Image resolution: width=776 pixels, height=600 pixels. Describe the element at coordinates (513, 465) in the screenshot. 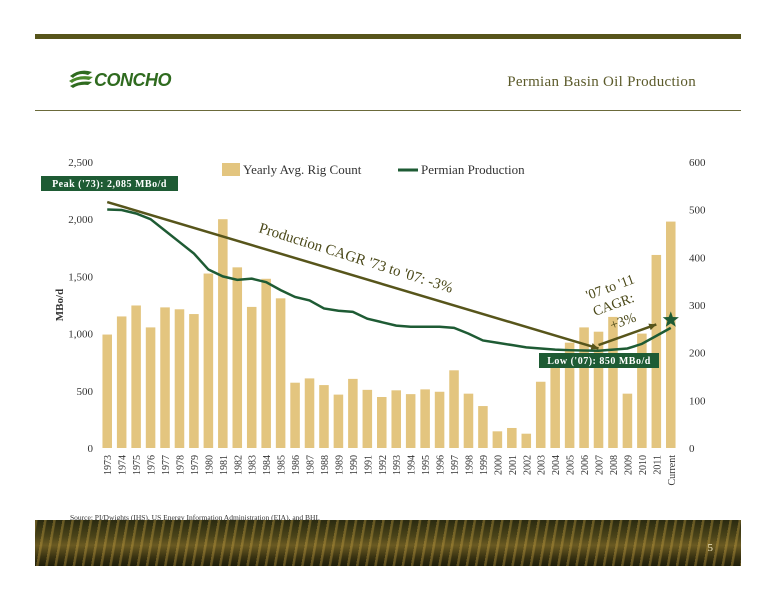

I see `x-tick-label: 2001` at that location.